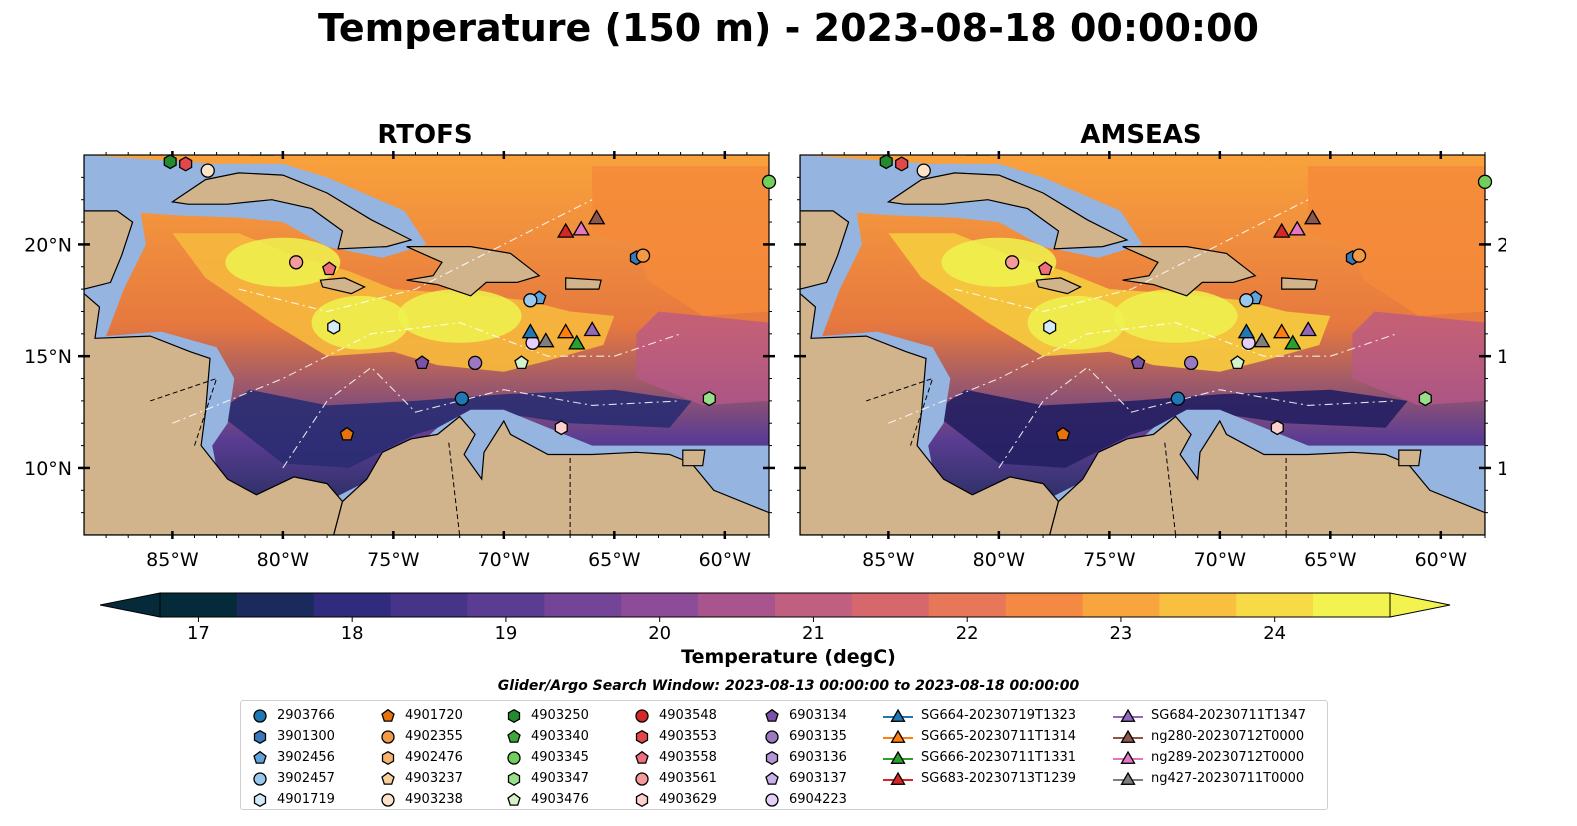 Image resolution: width=1577 pixels, height=826 pixels. I want to click on observation-marker-ng289-20230712T0000, so click(581, 228).